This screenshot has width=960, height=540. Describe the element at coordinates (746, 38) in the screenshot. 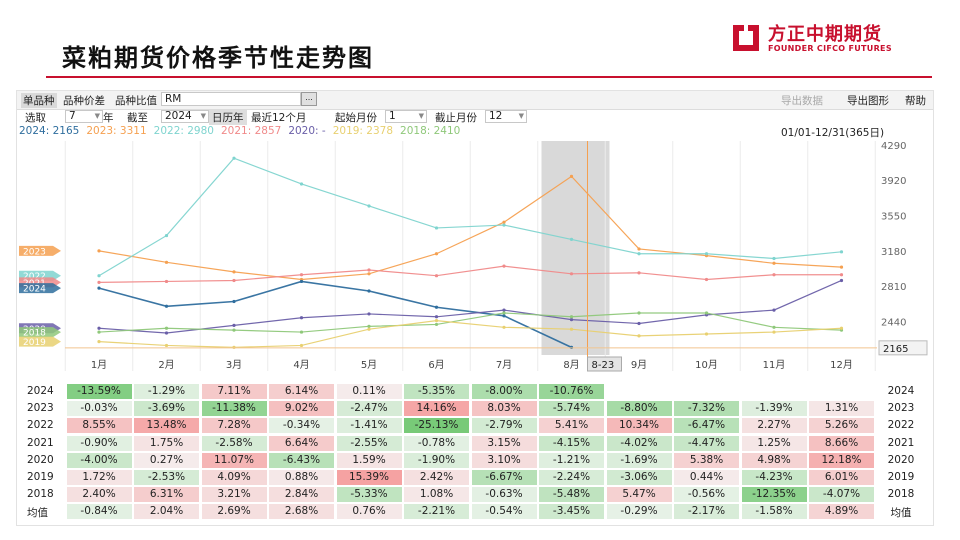

I see `logo-mark-icon` at that location.